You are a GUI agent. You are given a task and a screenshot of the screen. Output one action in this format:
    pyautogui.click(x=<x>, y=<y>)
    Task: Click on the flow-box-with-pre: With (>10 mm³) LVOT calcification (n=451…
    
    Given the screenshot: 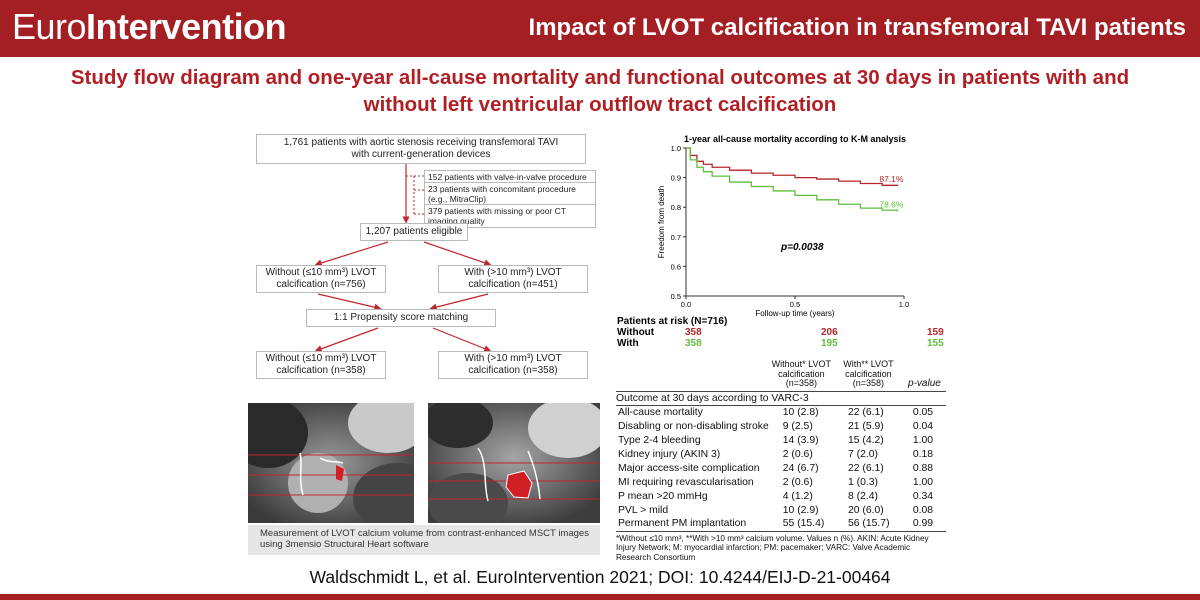 What is the action you would take?
    pyautogui.click(x=513, y=279)
    